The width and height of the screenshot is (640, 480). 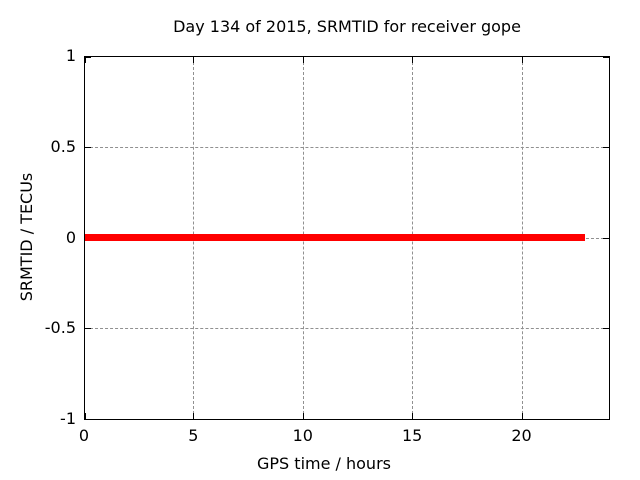 I want to click on y-tick-label: 0.5, so click(x=63, y=146).